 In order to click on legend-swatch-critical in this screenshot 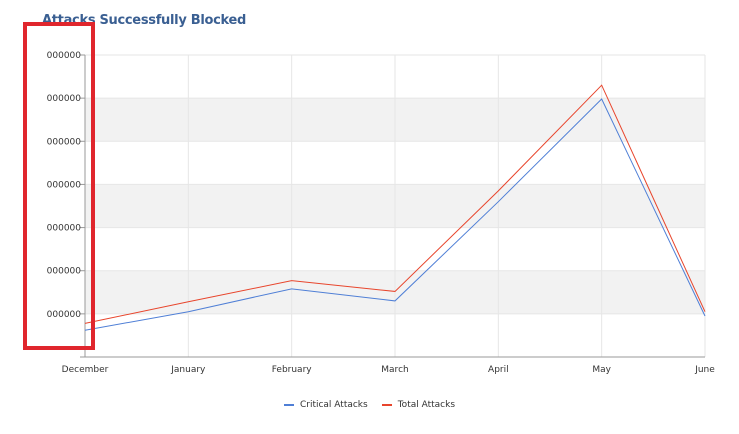, I will do `click(288, 405)`.